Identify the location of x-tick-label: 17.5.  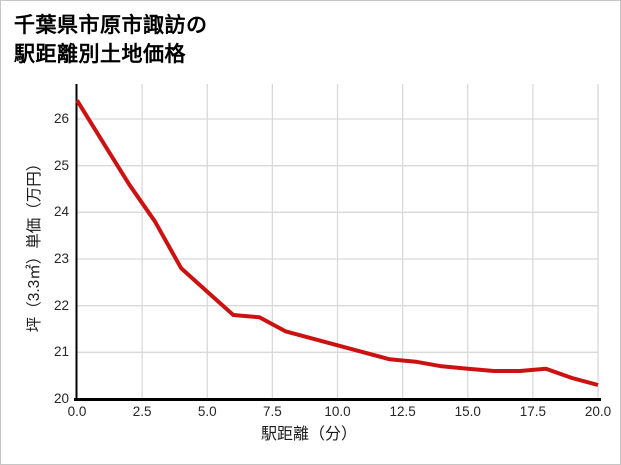
(533, 411).